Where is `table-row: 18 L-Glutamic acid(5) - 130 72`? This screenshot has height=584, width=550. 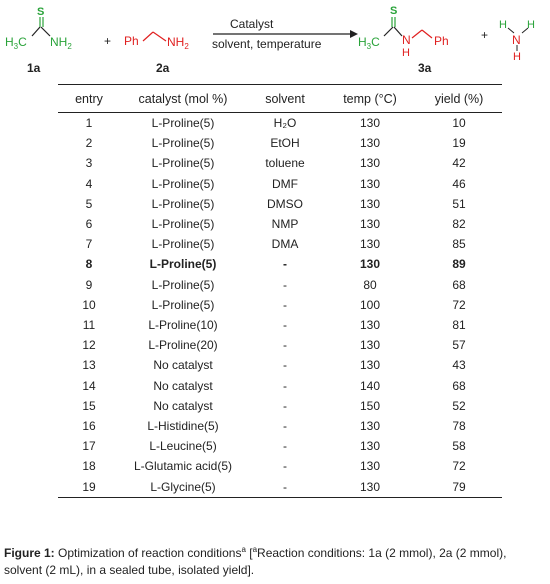
table-row: 18 L-Glutamic acid(5) - 130 72 is located at coordinates (280, 466).